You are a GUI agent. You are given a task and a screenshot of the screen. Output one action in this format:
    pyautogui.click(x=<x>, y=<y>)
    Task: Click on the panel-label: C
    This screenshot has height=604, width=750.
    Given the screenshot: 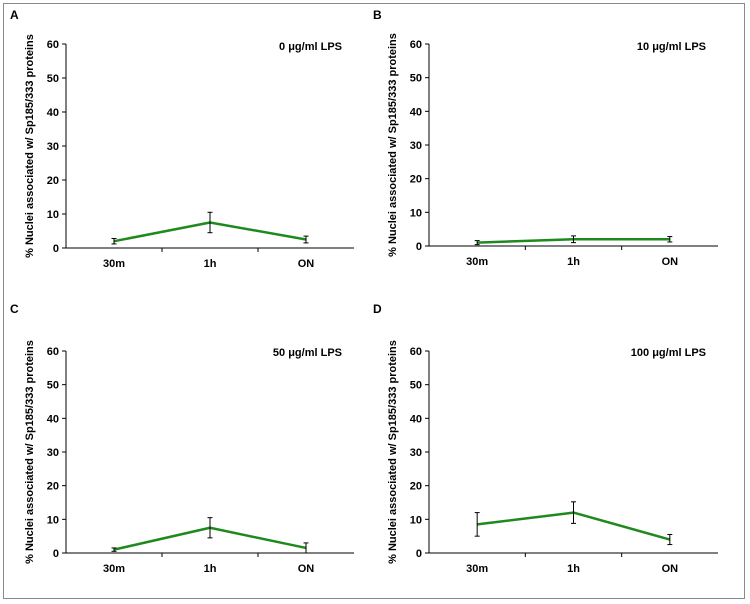 What is the action you would take?
    pyautogui.click(x=14, y=309)
    